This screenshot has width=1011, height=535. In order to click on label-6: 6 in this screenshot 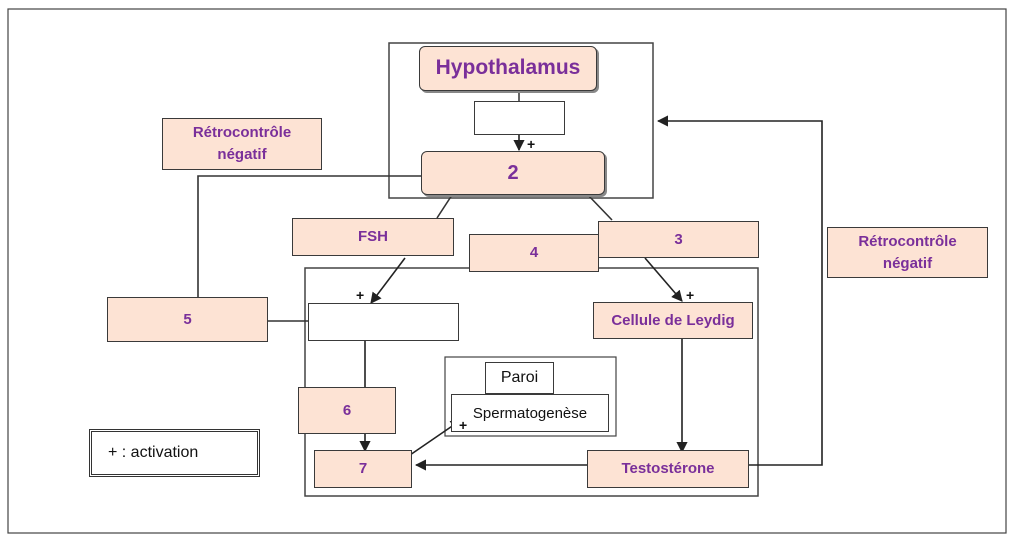, I will do `click(347, 410)`.